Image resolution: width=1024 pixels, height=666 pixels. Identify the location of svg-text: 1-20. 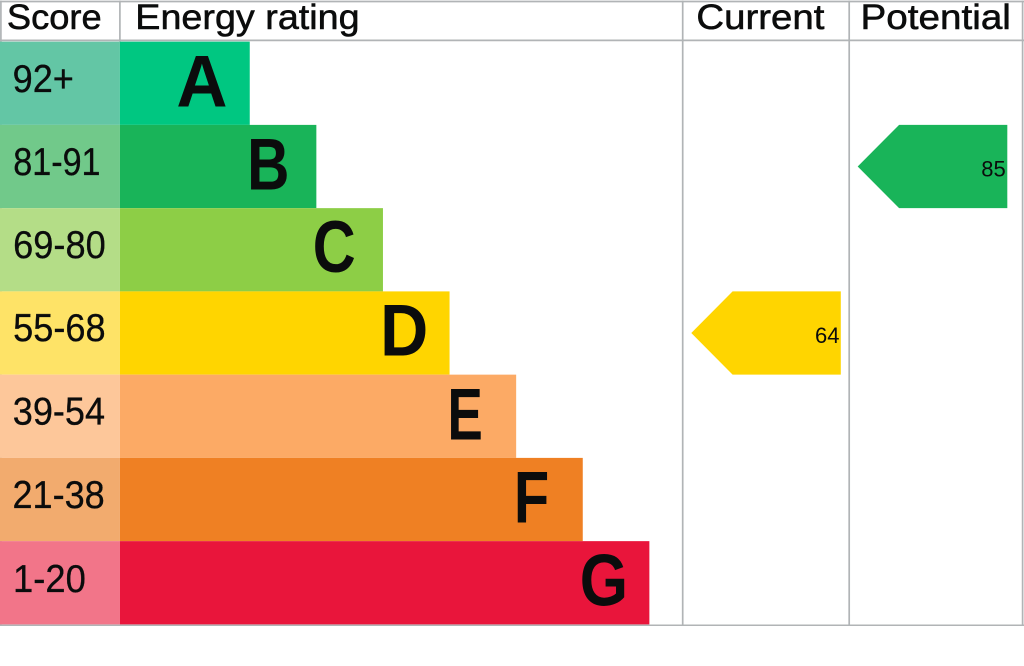
(49, 579).